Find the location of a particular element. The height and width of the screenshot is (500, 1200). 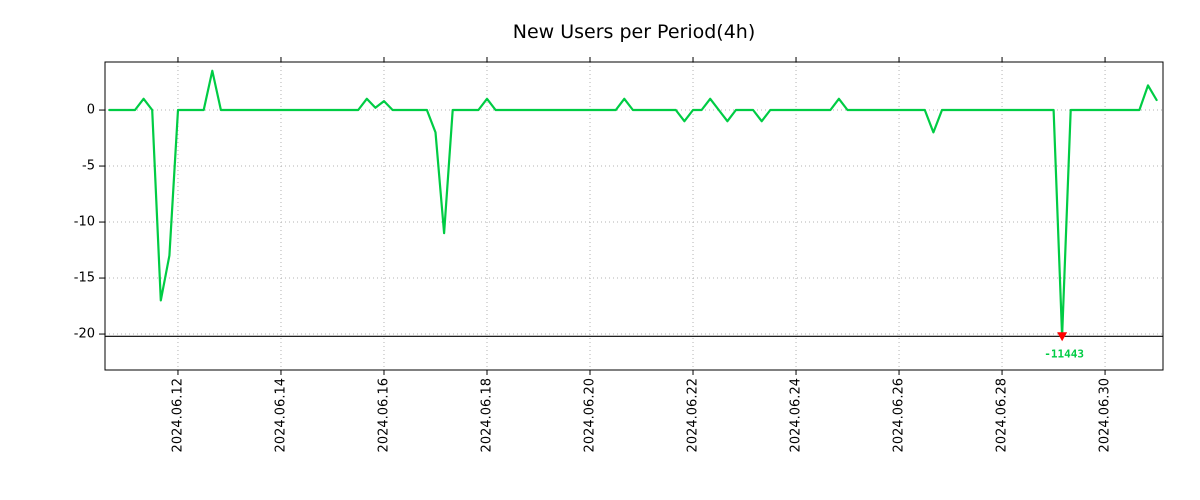

chart-title: New Users per Period(4h) is located at coordinates (634, 32).